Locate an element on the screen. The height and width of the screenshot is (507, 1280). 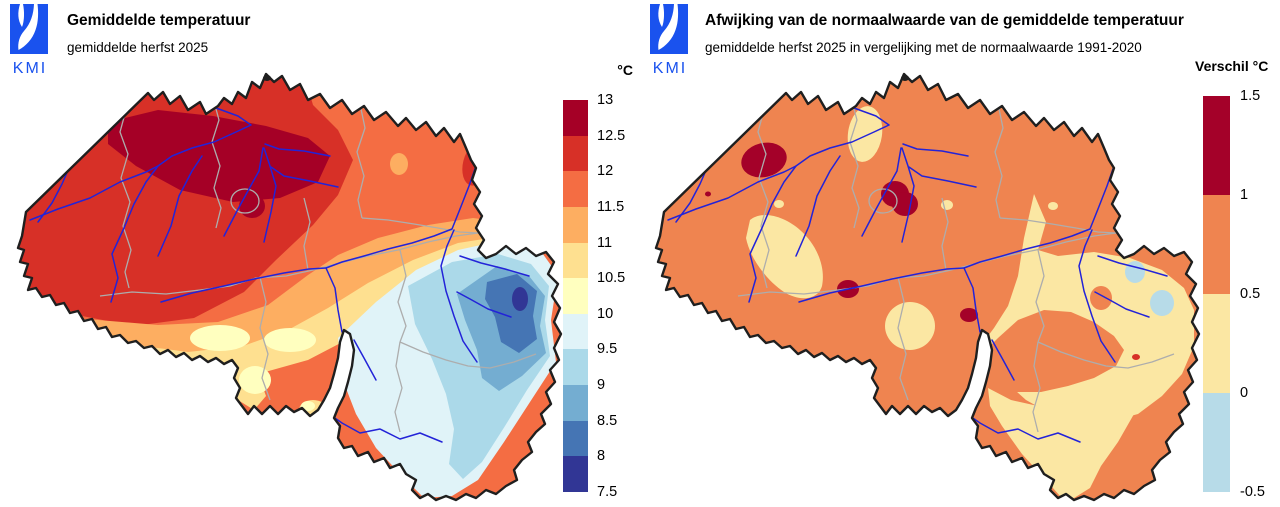
temperature-legend: °C 13 12.5 12 11.5 11 10.5 10 9.5 9 8.5 8 7.5 is located at coordinates (603, 281).